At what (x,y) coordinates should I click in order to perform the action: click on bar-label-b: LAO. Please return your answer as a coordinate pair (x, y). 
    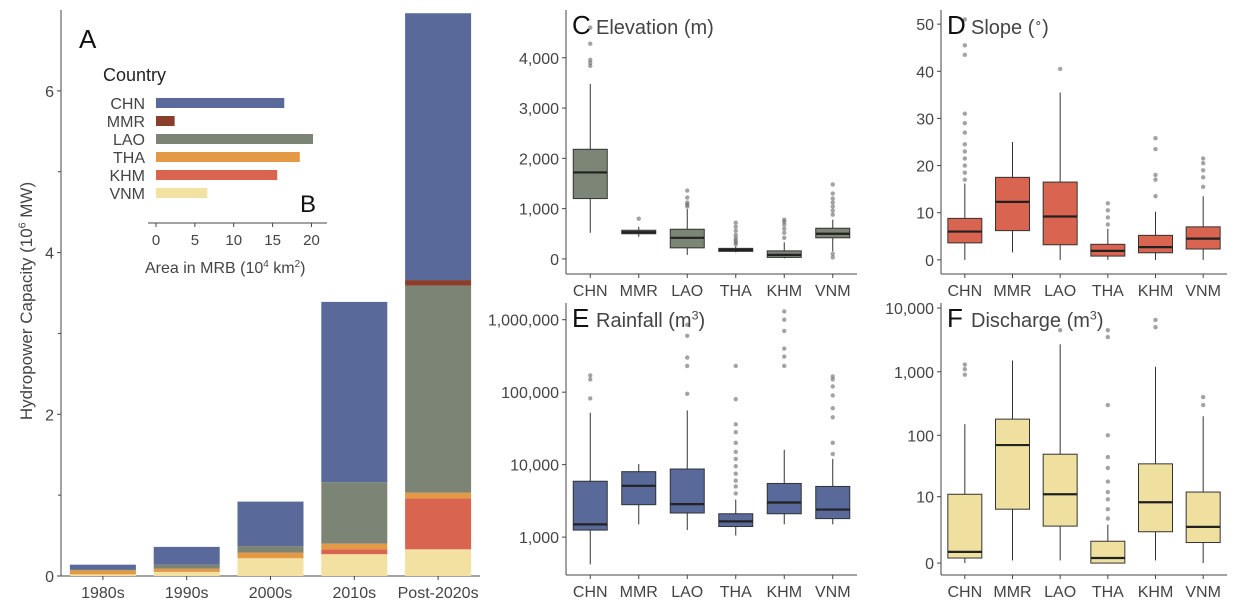
    Looking at the image, I should click on (129, 140).